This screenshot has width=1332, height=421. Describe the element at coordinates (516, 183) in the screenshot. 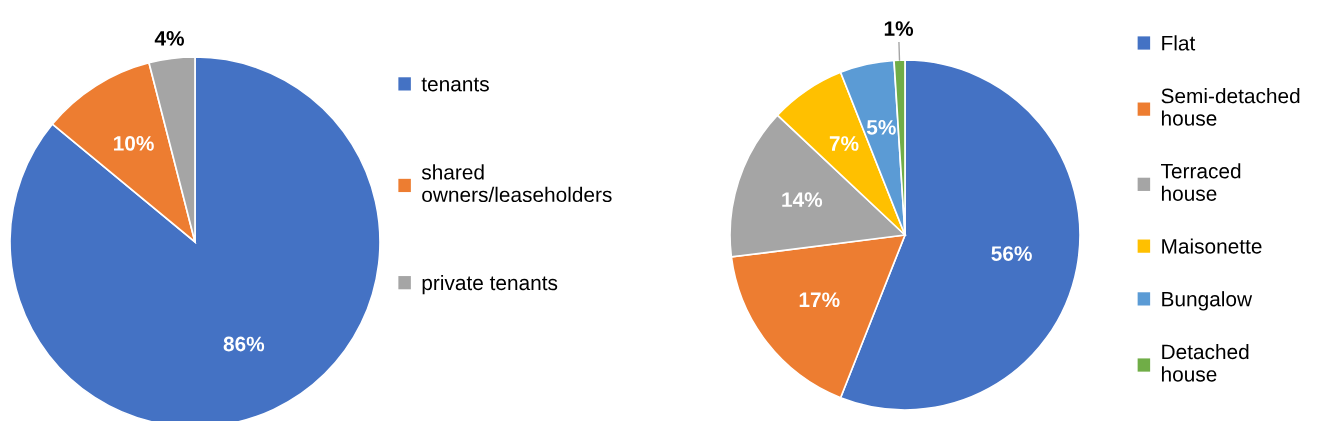

I see `legend-label: shared owners/leaseholders` at that location.